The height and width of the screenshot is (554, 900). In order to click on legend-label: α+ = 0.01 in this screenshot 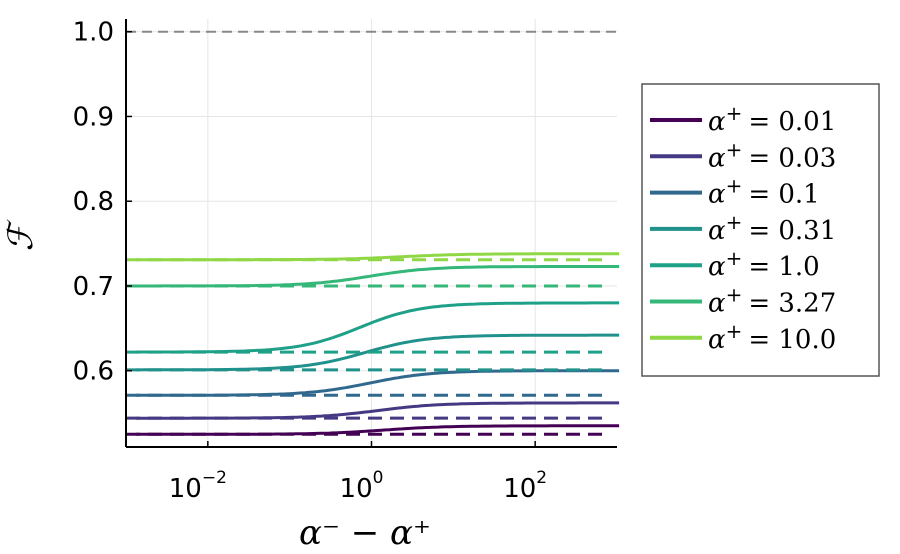, I will do `click(772, 119)`.